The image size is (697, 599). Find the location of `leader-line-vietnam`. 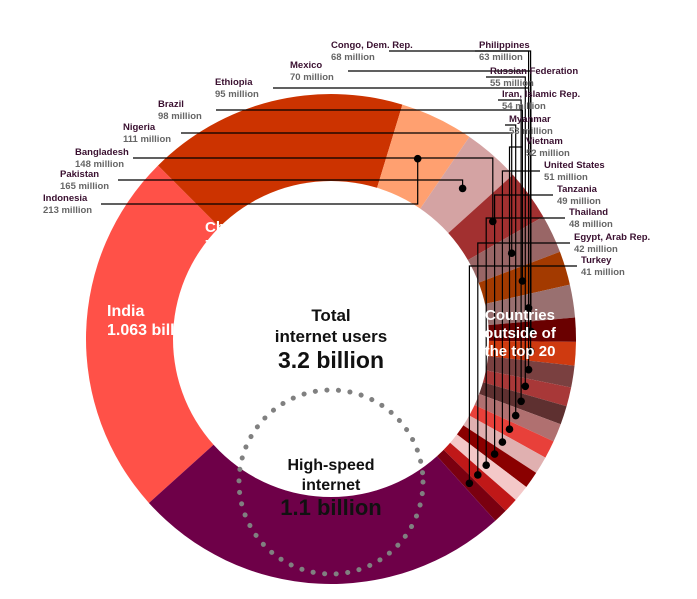

leader-line-vietnam is located at coordinates (515, 288).